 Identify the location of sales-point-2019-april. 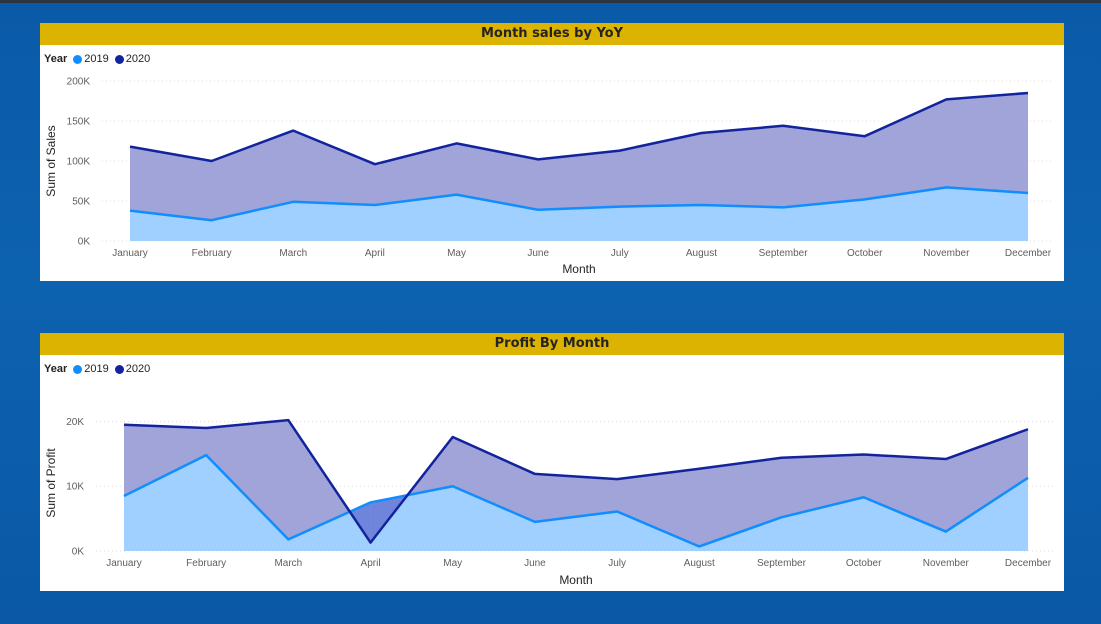
(375, 205).